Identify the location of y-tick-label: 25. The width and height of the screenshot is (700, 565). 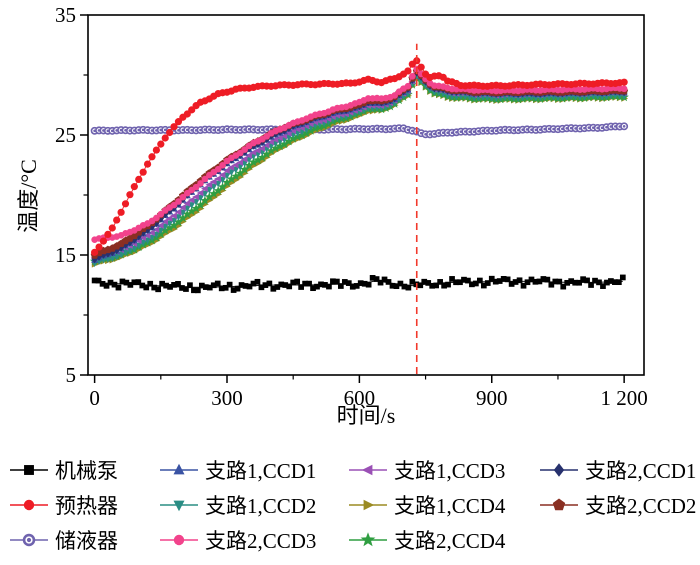
(65, 135).